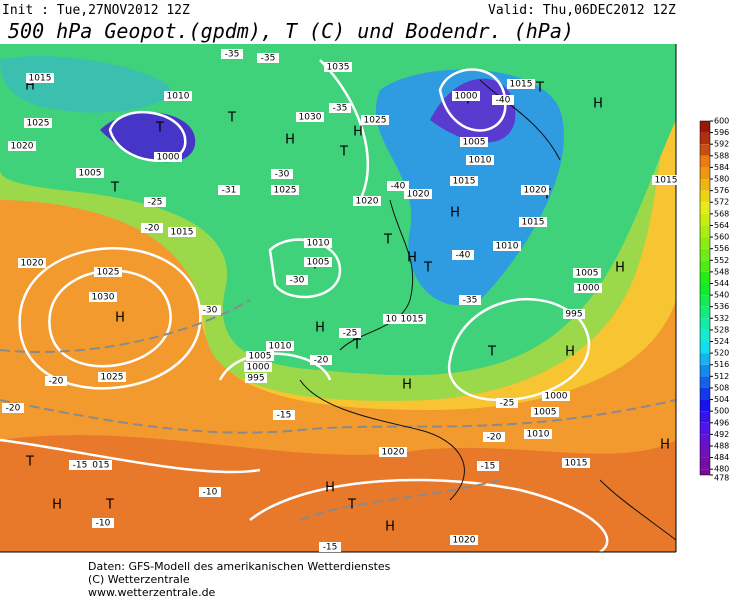 The image size is (732, 600). Describe the element at coordinates (721, 121) in the screenshot. I see `colorbar-label: 600` at that location.